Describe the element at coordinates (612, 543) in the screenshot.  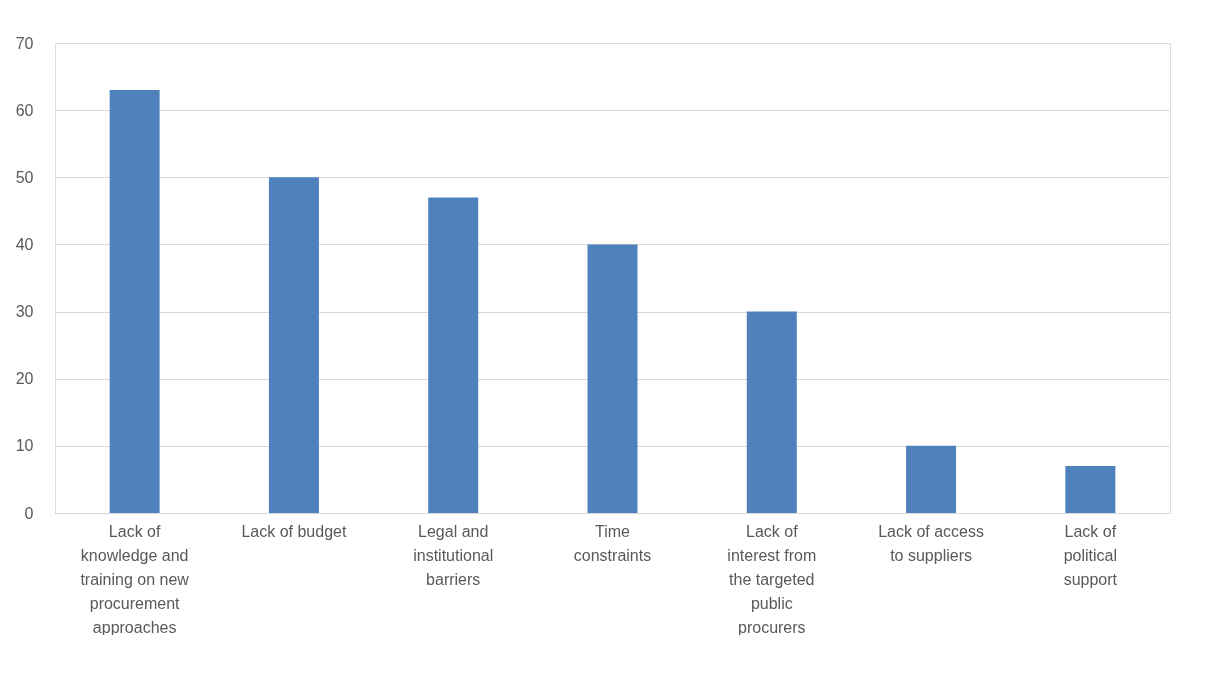
I see `x-tick-label: Time constraints` at that location.